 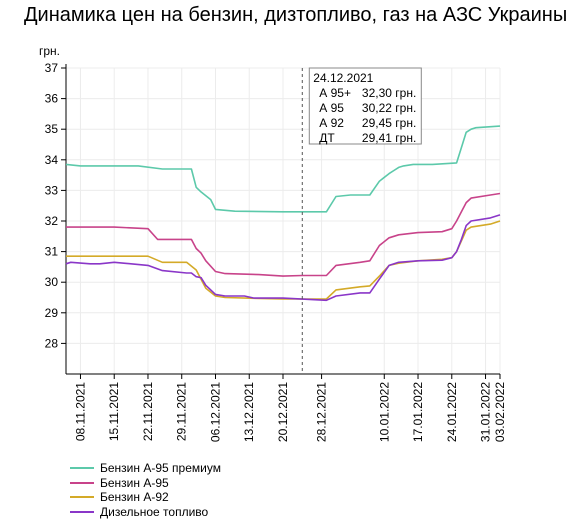 What do you see at coordinates (134, 497) in the screenshot?
I see `legend-label: Бензин А-92` at bounding box center [134, 497].